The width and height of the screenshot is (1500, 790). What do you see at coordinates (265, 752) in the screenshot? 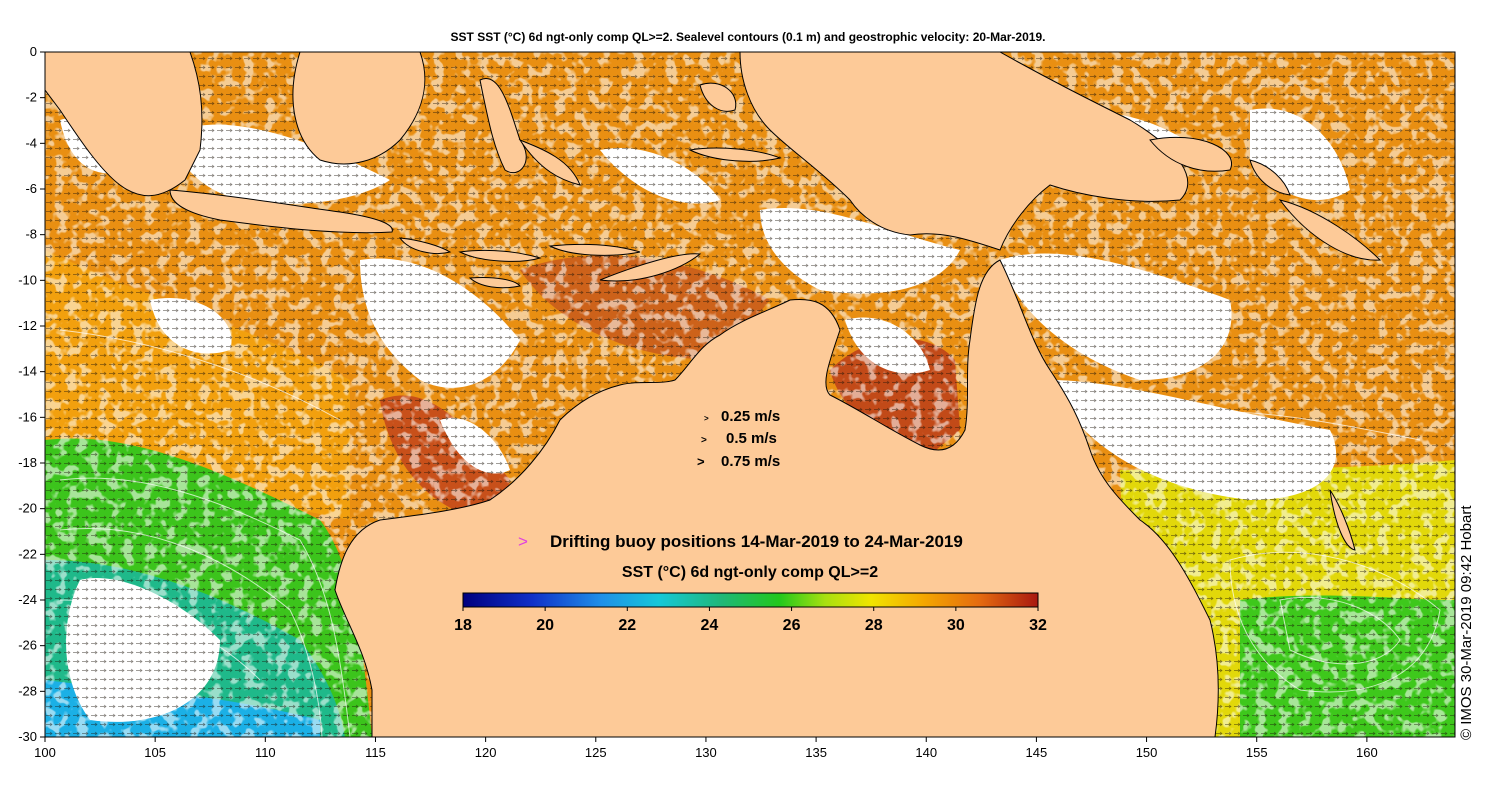
I see `x-tick-label: 110` at bounding box center [265, 752].